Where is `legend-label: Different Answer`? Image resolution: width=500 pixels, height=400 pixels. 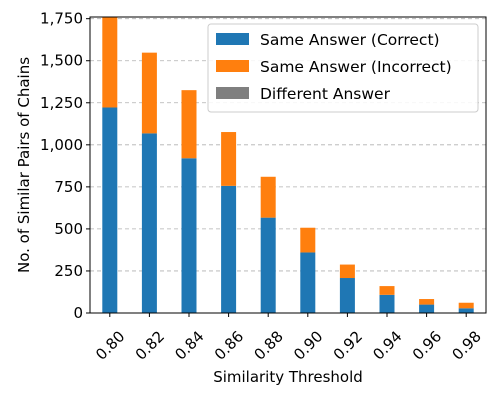 legend-label: Different Answer is located at coordinates (325, 94).